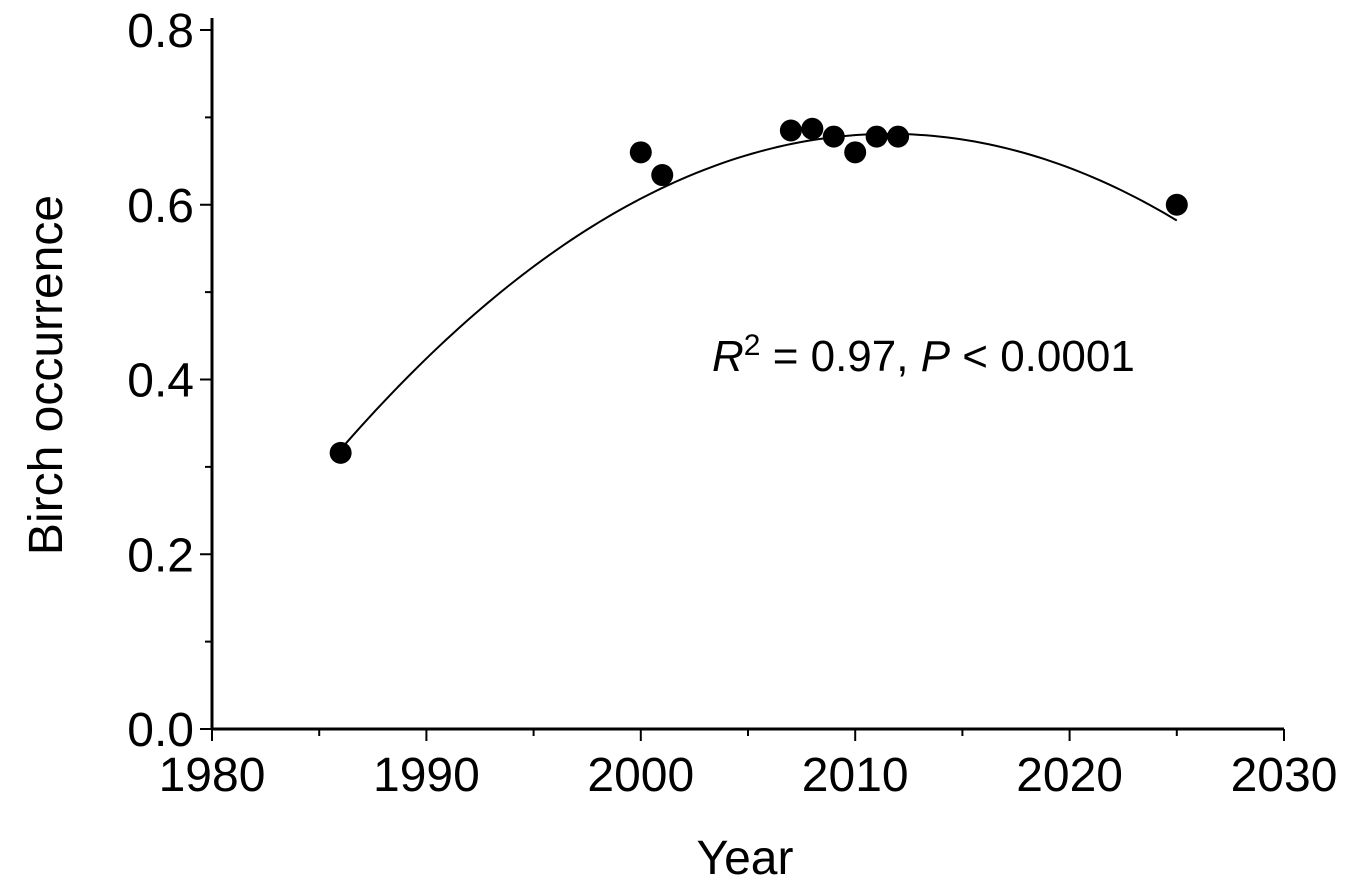 The height and width of the screenshot is (889, 1354). What do you see at coordinates (426, 775) in the screenshot?
I see `x-tick-label: 1990` at bounding box center [426, 775].